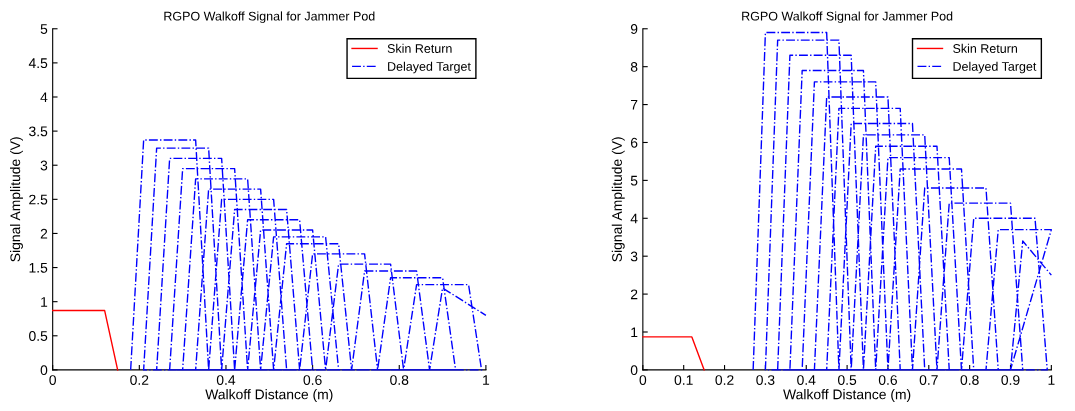  I want to click on y-tick-label: 4.5, so click(38, 63).